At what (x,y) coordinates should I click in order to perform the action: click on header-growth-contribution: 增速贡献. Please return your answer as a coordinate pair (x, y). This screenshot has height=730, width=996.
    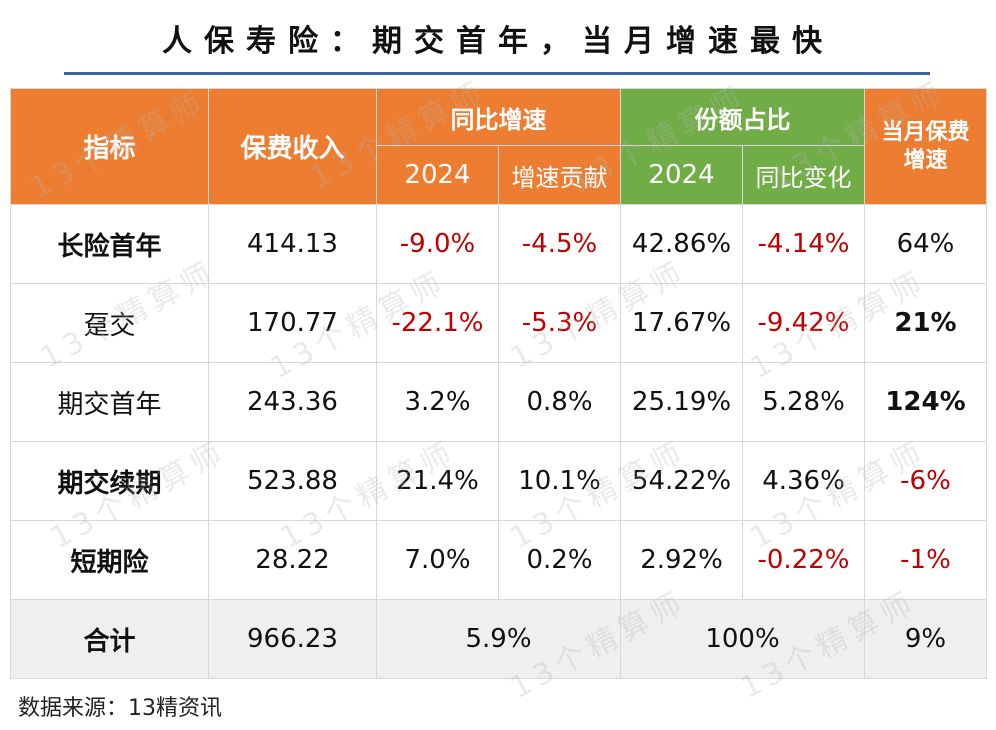
    Looking at the image, I should click on (559, 175).